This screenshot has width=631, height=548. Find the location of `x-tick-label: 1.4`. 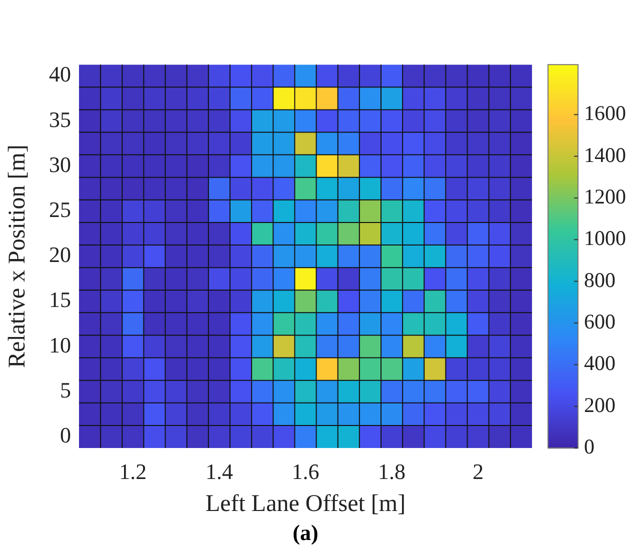

x-tick-label: 1.4 is located at coordinates (219, 471).